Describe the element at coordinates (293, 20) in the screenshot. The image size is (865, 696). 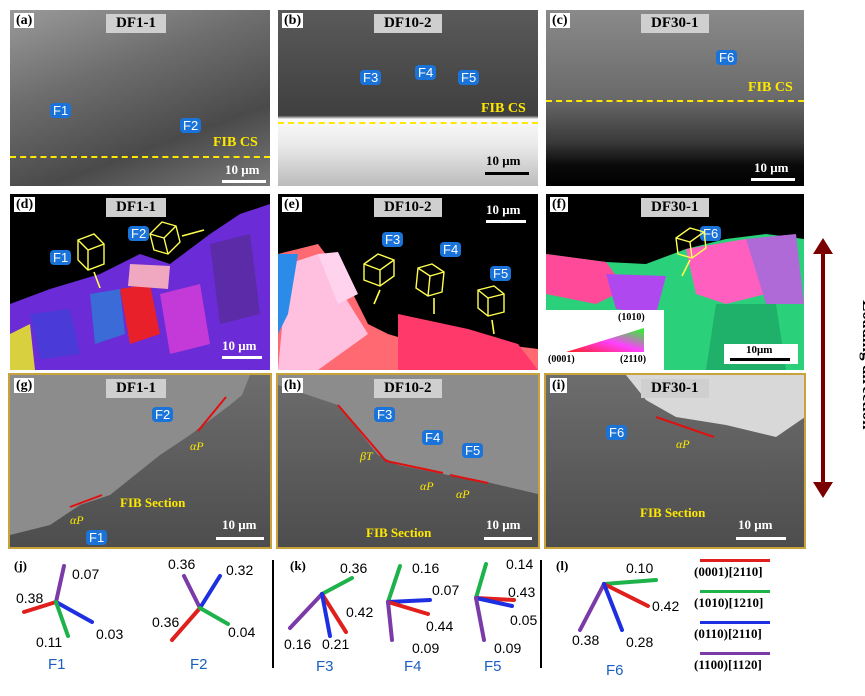
I see `panel-label: (b)` at that location.